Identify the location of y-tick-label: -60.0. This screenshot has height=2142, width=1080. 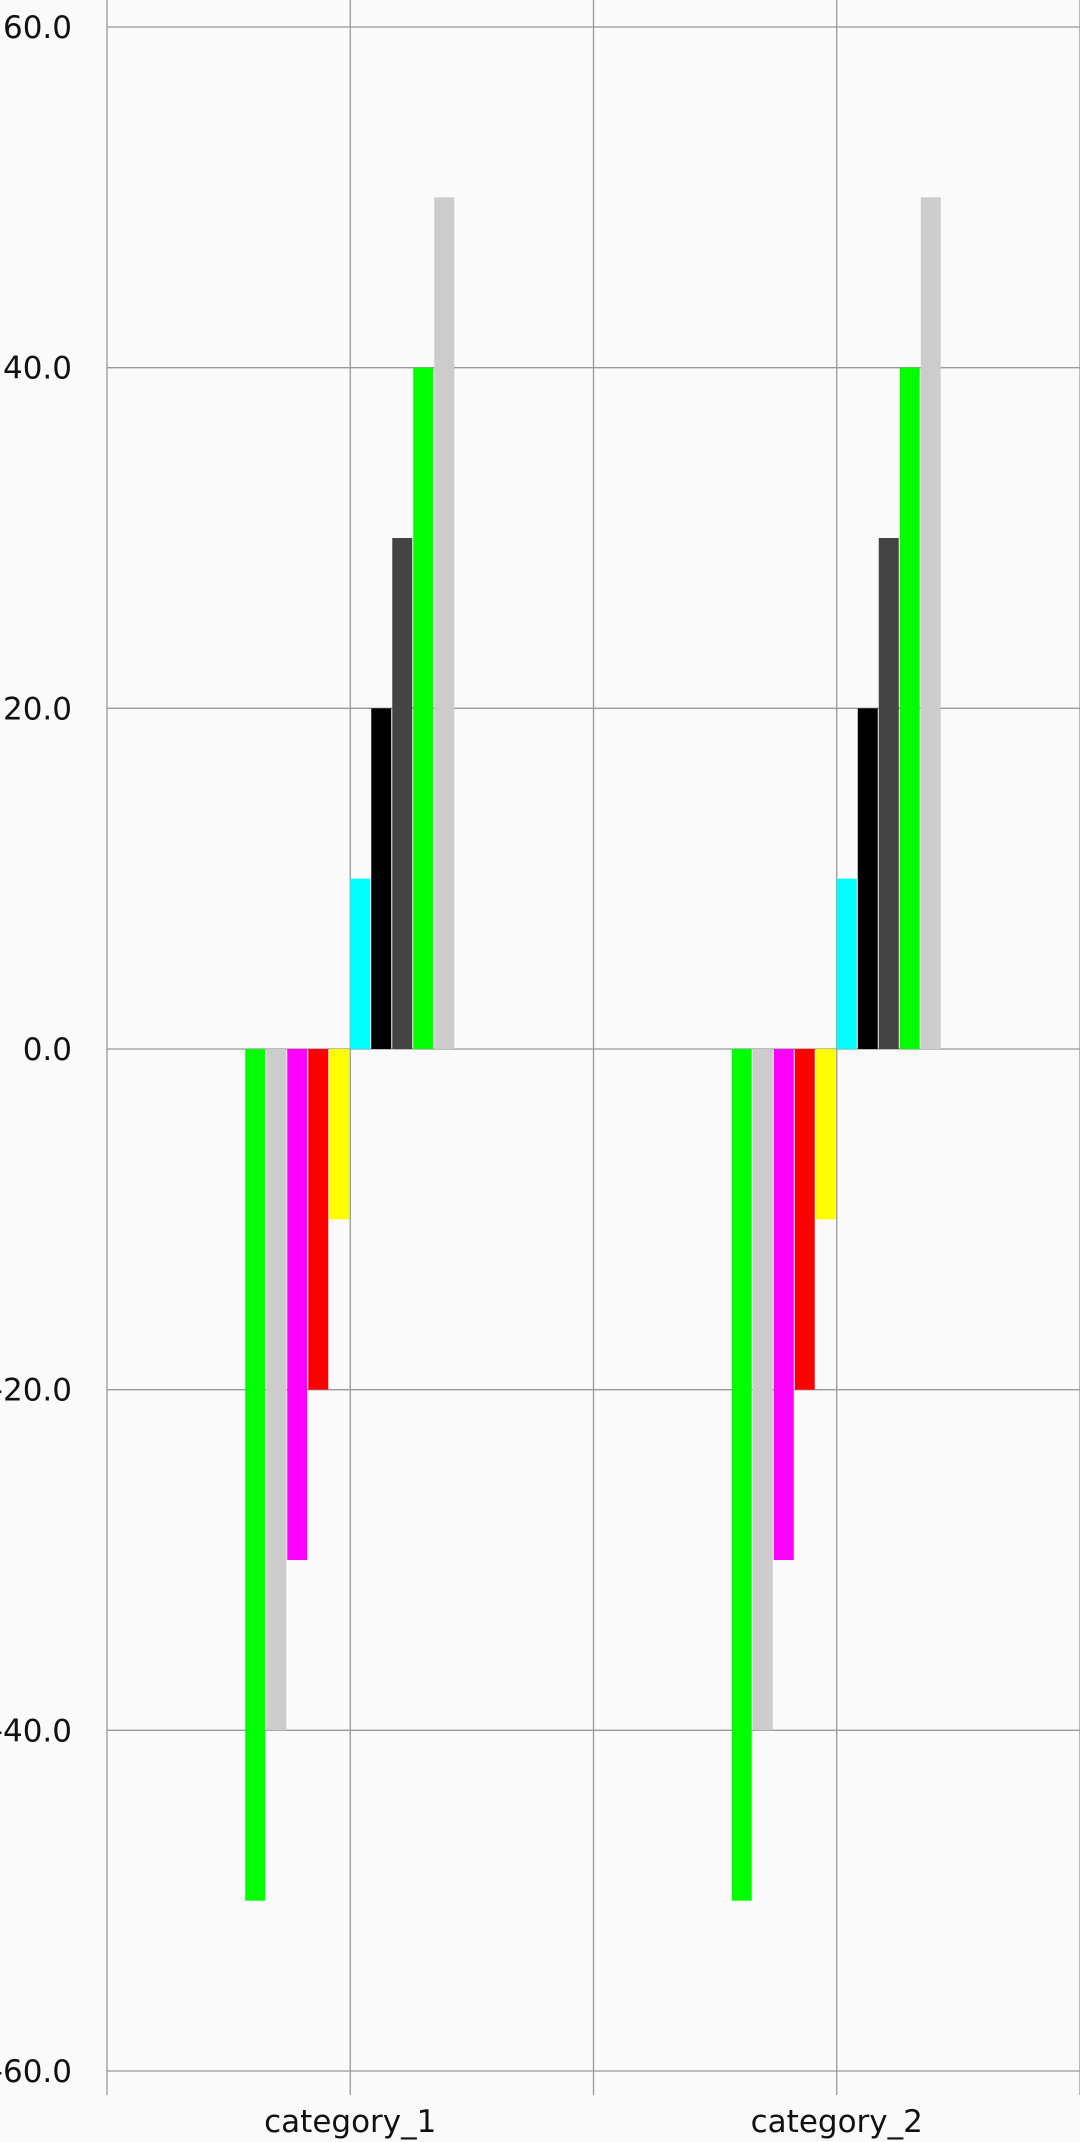
(36, 2072).